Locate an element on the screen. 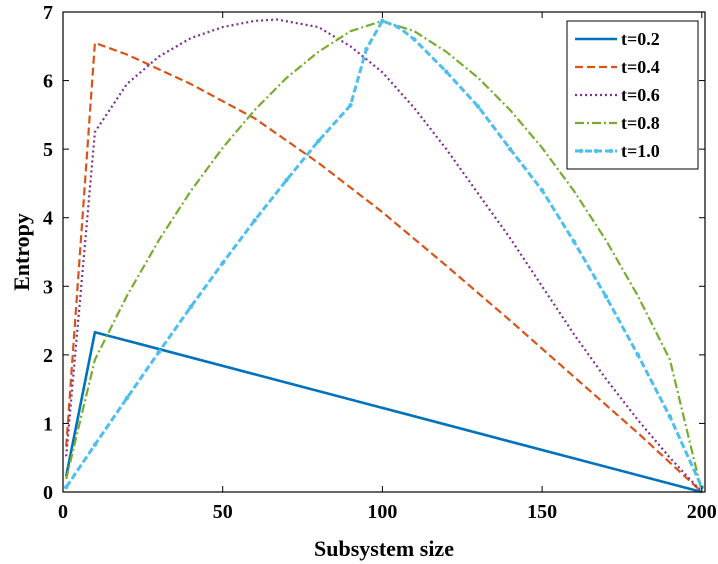 This screenshot has height=564, width=718. y-tick-label: 3 is located at coordinates (48, 287).